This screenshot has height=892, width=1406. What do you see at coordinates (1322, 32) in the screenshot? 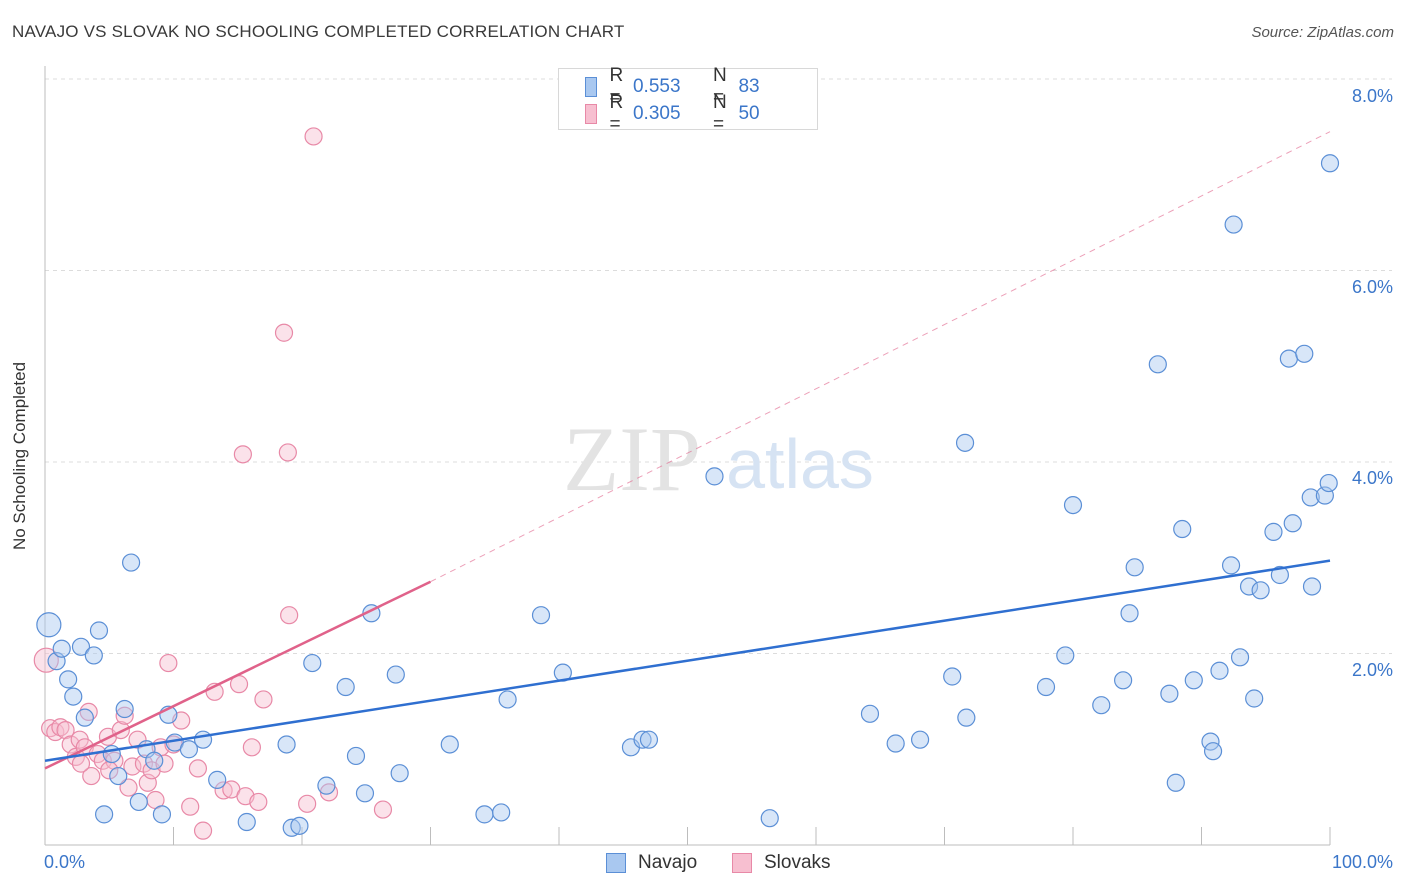
I see `source-label: Source: ZipAtlas.com` at bounding box center [1322, 32].